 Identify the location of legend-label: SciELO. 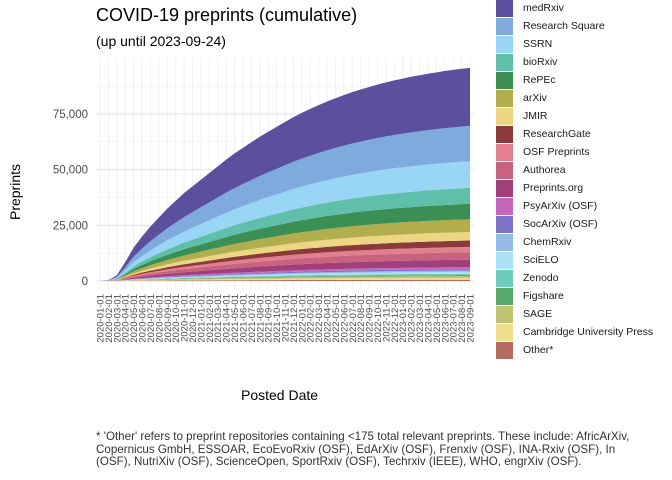
(541, 260).